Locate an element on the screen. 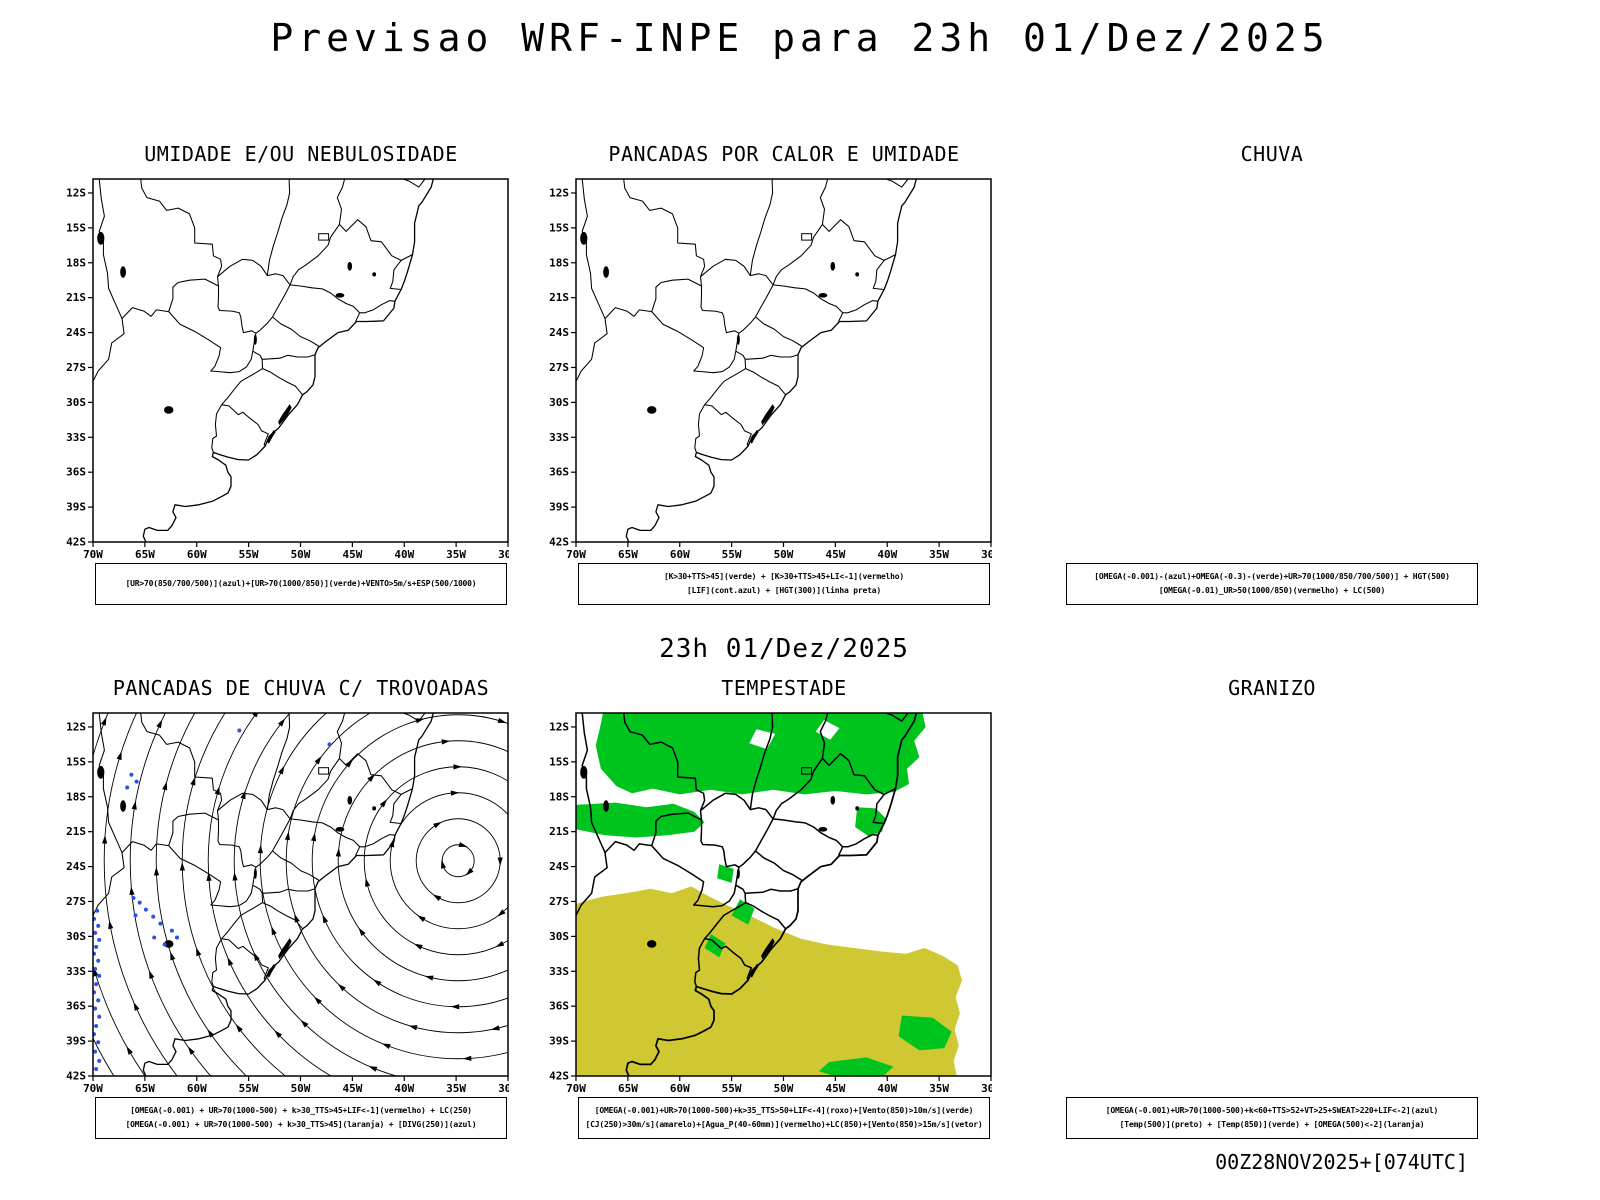 This screenshot has height=1200, width=1600. panel-title-chuva: CHUVA is located at coordinates (1272, 154).